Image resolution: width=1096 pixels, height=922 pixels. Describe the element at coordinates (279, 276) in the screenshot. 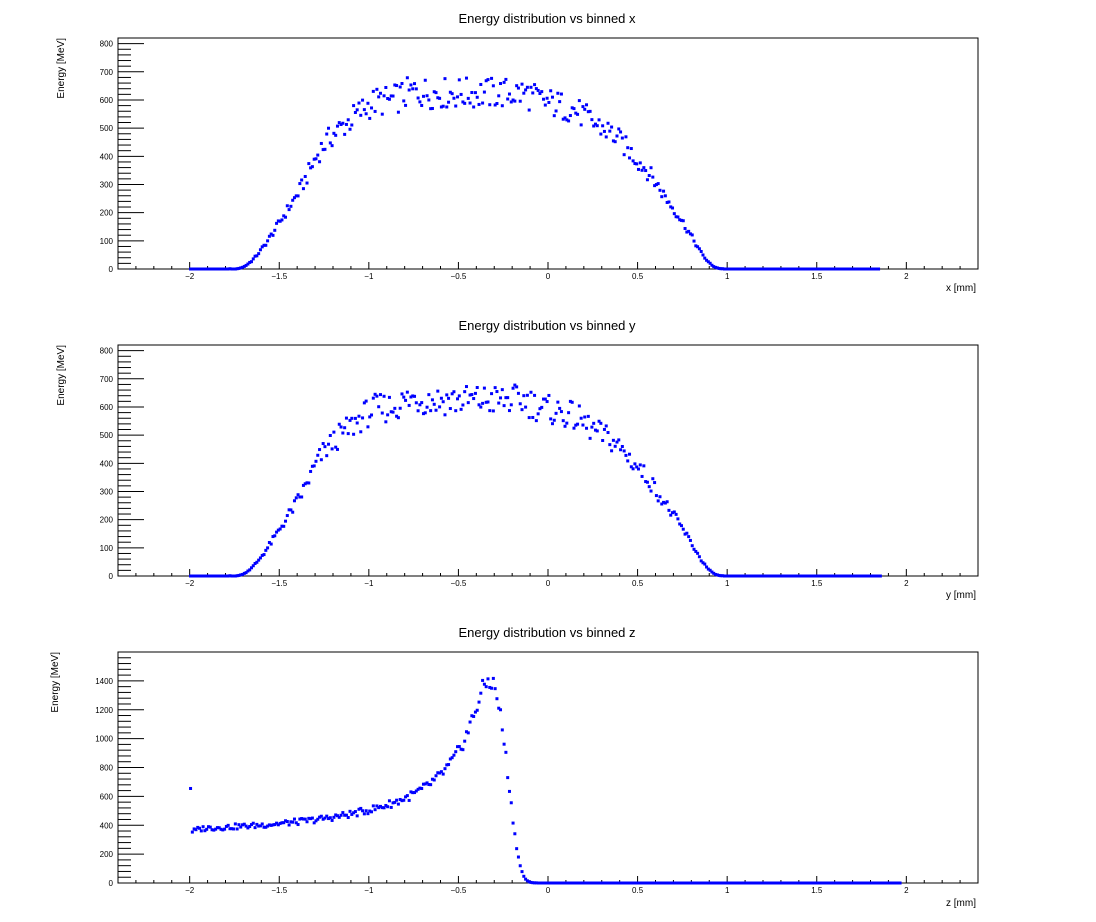

I see `x-tick-label: −1.5` at that location.